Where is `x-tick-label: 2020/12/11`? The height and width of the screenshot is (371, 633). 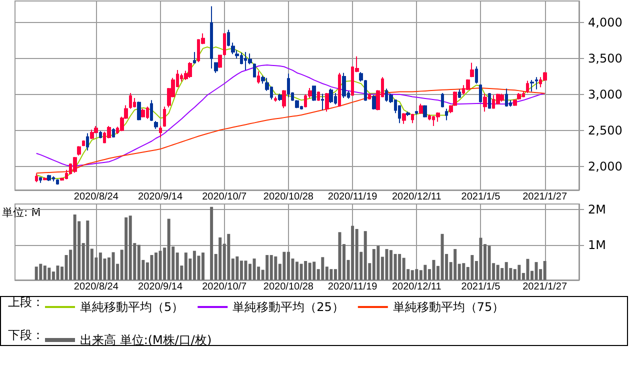
x-tick-label: 2020/12/11 is located at coordinates (417, 197).